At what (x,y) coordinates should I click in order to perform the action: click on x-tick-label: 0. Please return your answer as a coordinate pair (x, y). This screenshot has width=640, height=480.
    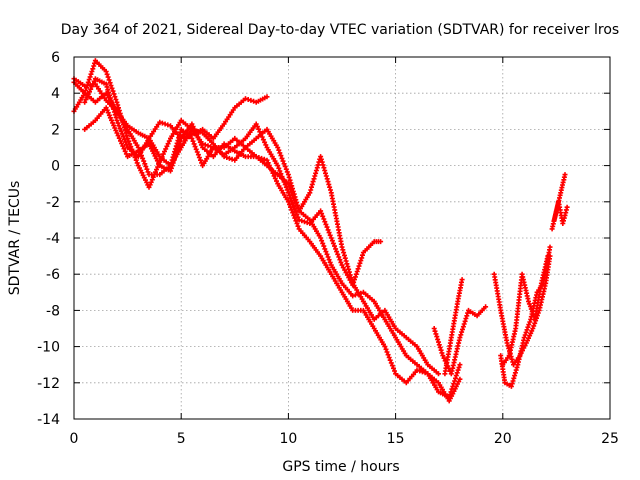
    Looking at the image, I should click on (74, 439).